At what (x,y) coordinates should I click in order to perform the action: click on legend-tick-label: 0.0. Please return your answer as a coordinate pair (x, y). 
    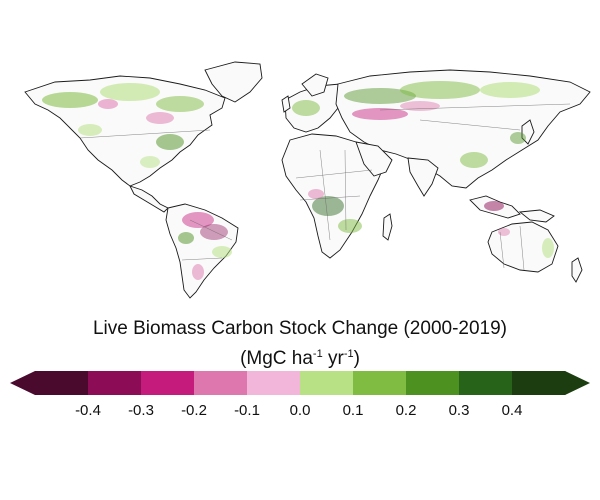
    Looking at the image, I should click on (300, 410).